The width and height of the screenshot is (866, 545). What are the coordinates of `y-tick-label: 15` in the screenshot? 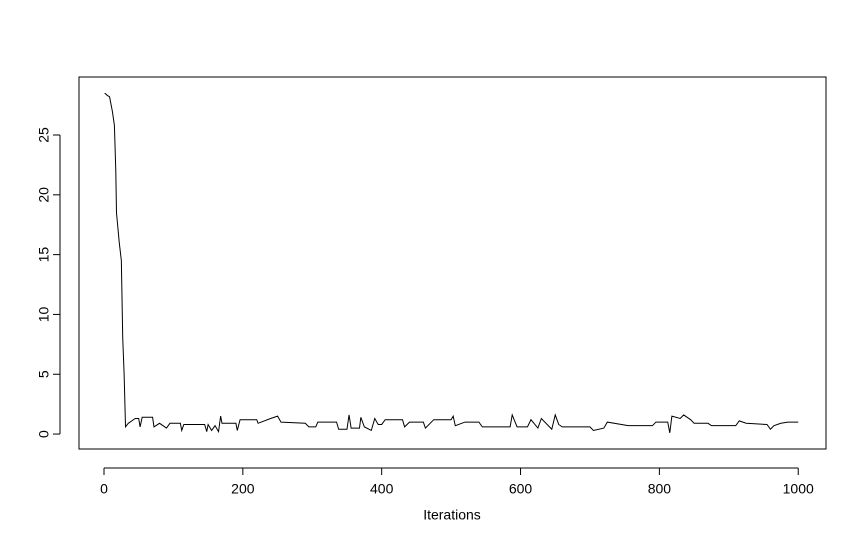 It's located at (44, 255).